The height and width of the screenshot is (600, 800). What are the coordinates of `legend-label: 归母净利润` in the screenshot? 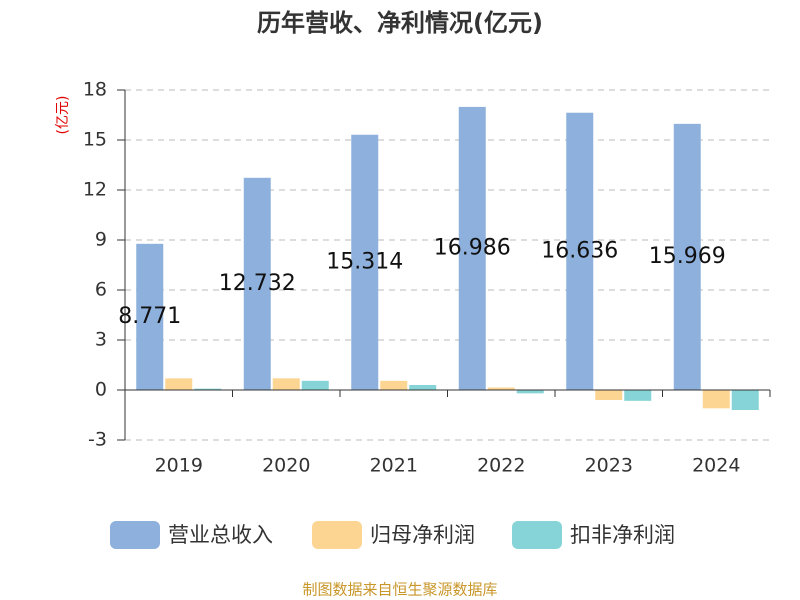 It's located at (422, 535).